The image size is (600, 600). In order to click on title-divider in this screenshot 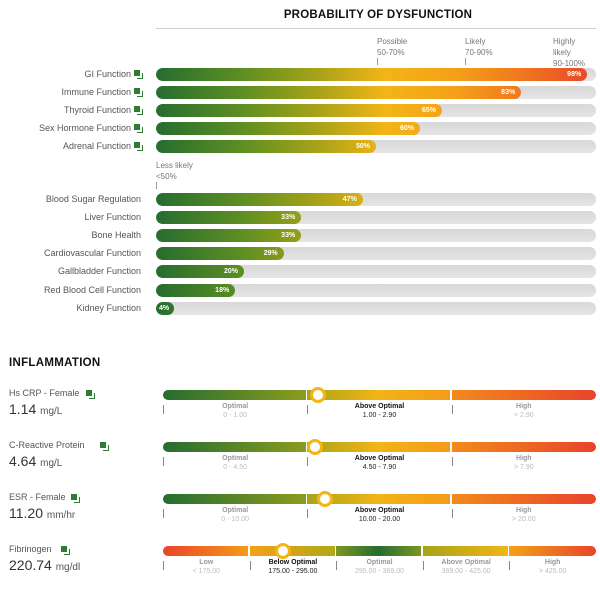, I will do `click(376, 28)`.